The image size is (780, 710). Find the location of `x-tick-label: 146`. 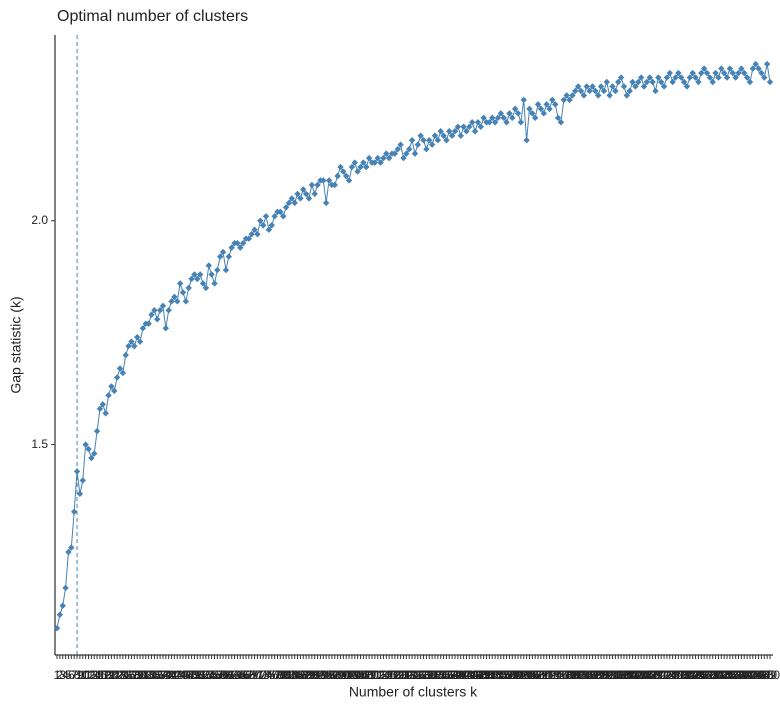

x-tick-label: 146 is located at coordinates (472, 675).